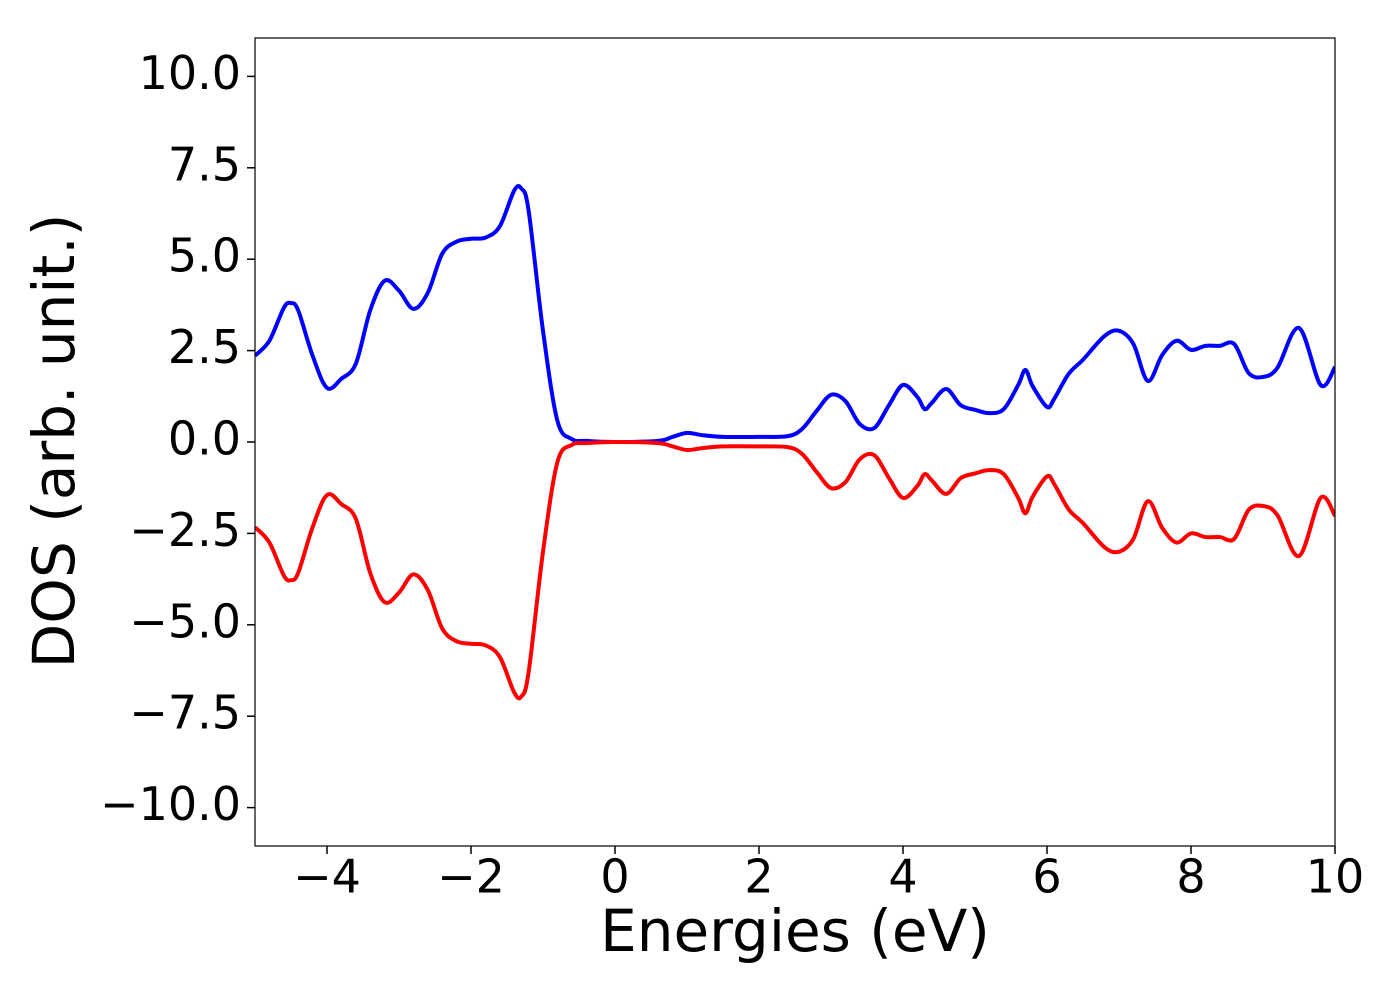  I want to click on x-tick-label: 4, so click(902, 877).